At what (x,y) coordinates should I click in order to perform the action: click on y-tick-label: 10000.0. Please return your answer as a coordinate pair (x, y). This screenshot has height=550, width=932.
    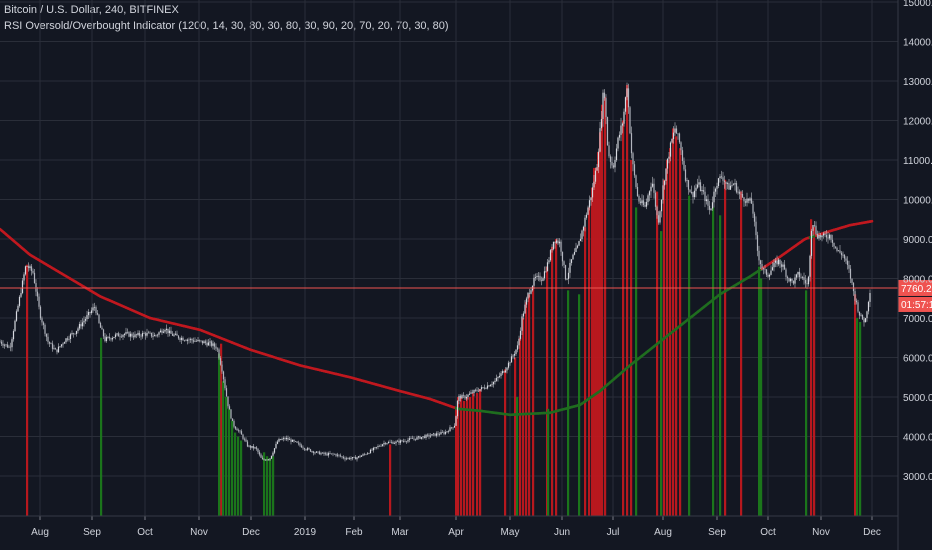
    Looking at the image, I should click on (917, 201).